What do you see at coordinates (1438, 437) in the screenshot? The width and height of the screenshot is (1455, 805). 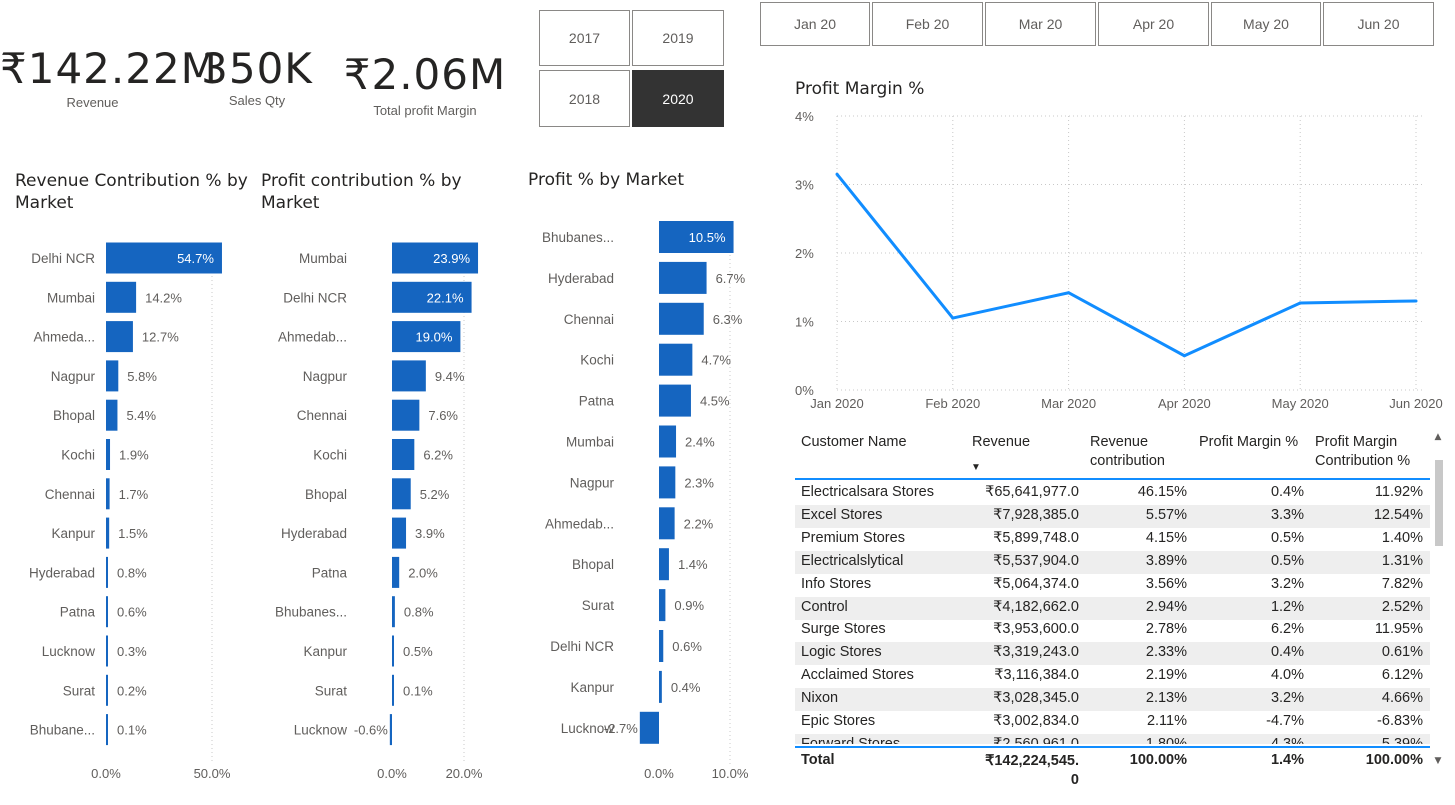 I see `scroll-up-icon: ▲` at bounding box center [1438, 437].